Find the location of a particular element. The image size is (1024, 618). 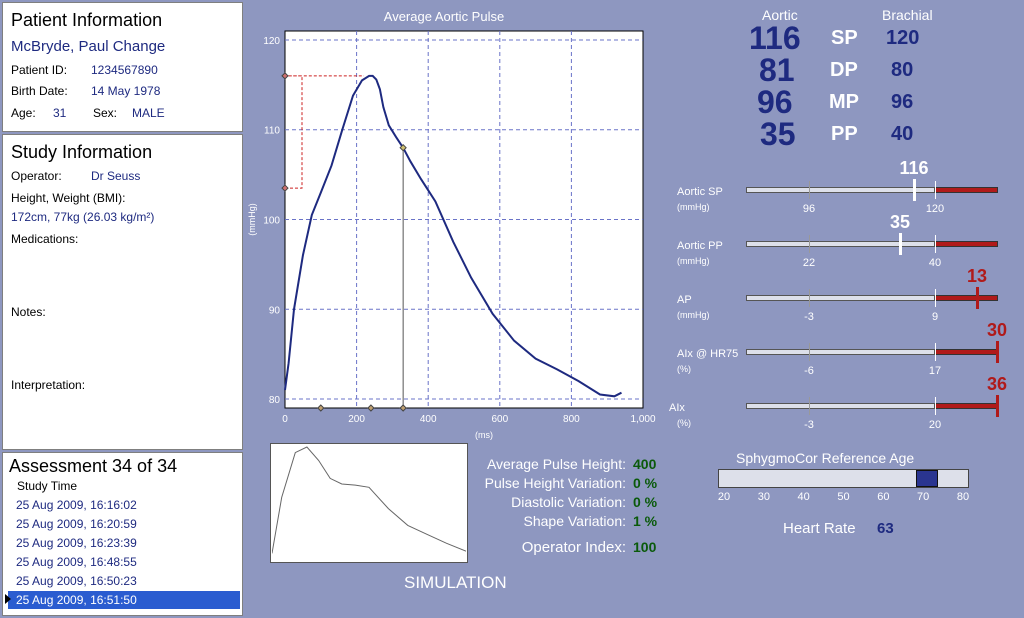

reference-age-tick: 80 is located at coordinates (963, 497).